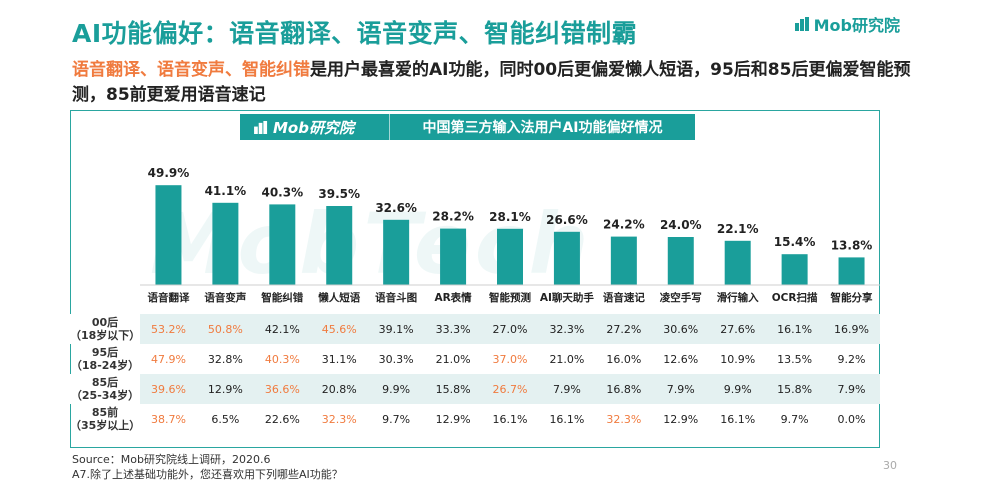 Image resolution: width=1000 pixels, height=495 pixels. I want to click on source-line: Source：Mob研究院线上调研，2020.6, so click(171, 459).